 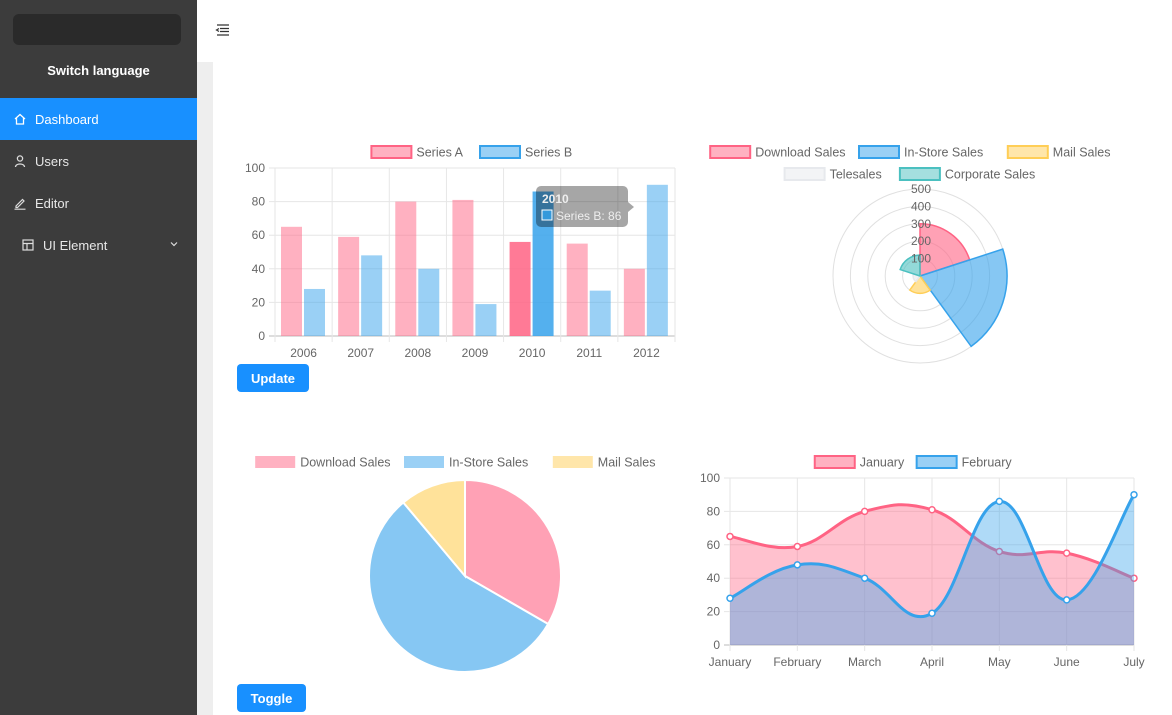 What do you see at coordinates (797, 662) in the screenshot?
I see `x-tick-label: February` at bounding box center [797, 662].